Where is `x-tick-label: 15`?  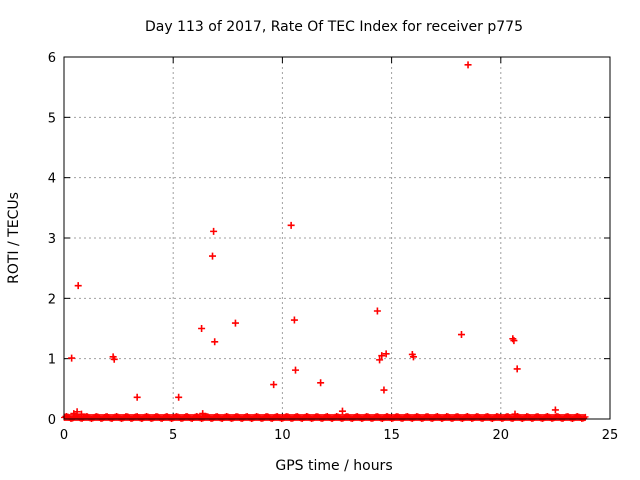
x-tick-label: 15 is located at coordinates (391, 435).